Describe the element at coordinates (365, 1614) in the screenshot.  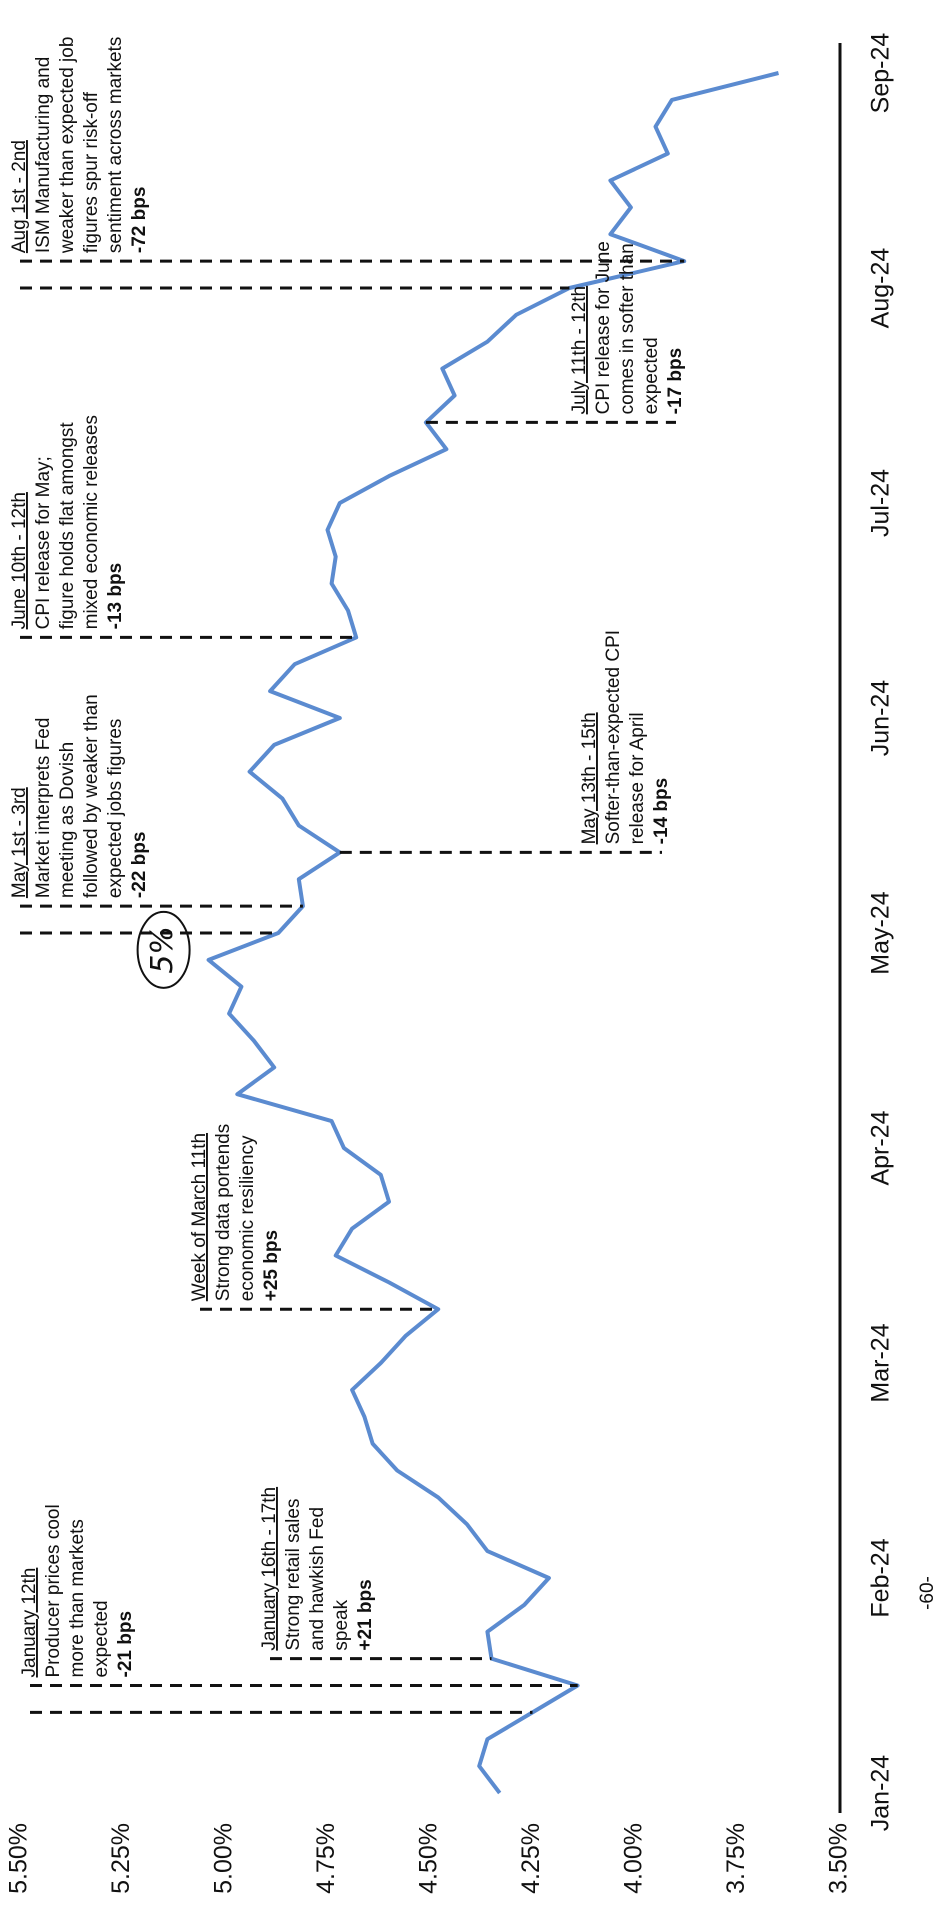
I see `annotation-change: +21 bps` at that location.